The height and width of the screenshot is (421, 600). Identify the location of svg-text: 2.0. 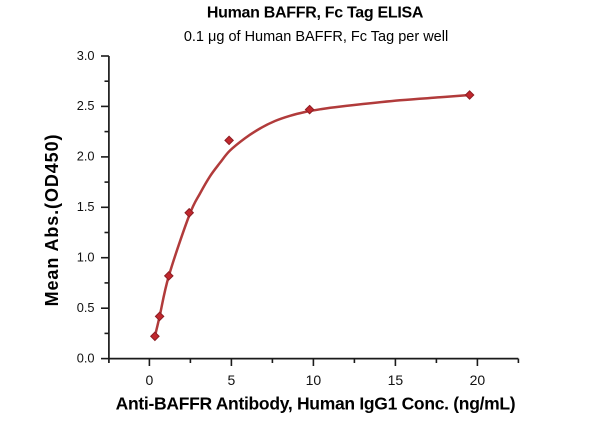
(86, 156).